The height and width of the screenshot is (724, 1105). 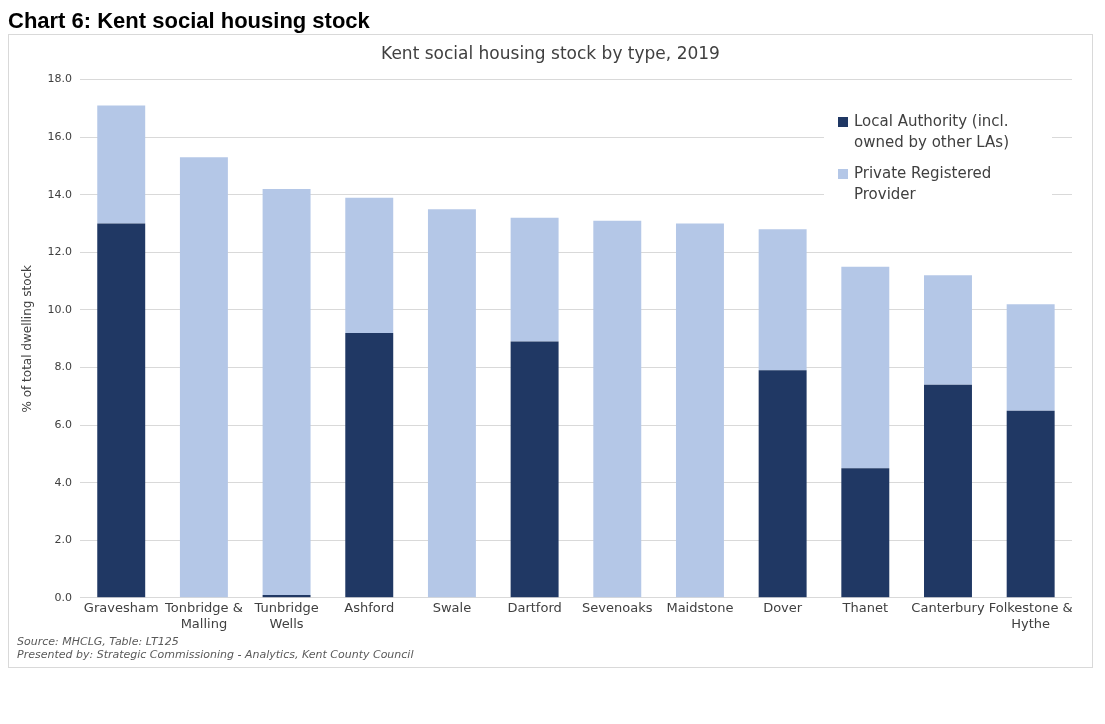 I want to click on source-note: Source: MHCLG, Table: LT125, so click(x=98, y=641).